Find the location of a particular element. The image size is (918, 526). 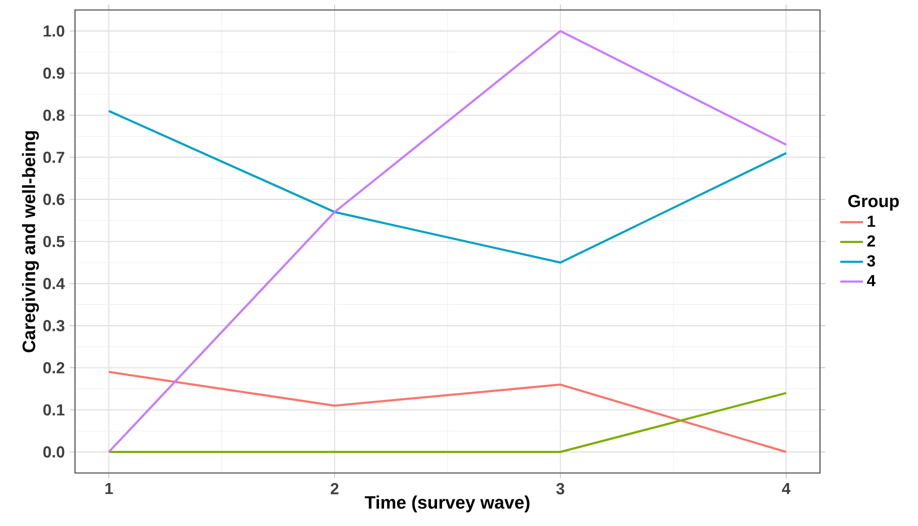

y-axis-title: Caregiving and well-being is located at coordinates (30, 241).